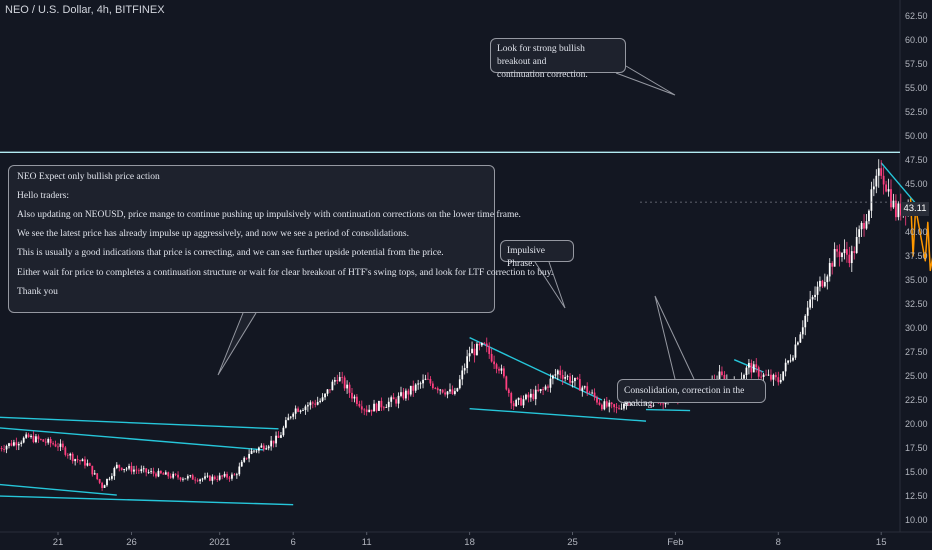  Describe the element at coordinates (916, 280) in the screenshot. I see `price-tick-label: 35.00` at that location.